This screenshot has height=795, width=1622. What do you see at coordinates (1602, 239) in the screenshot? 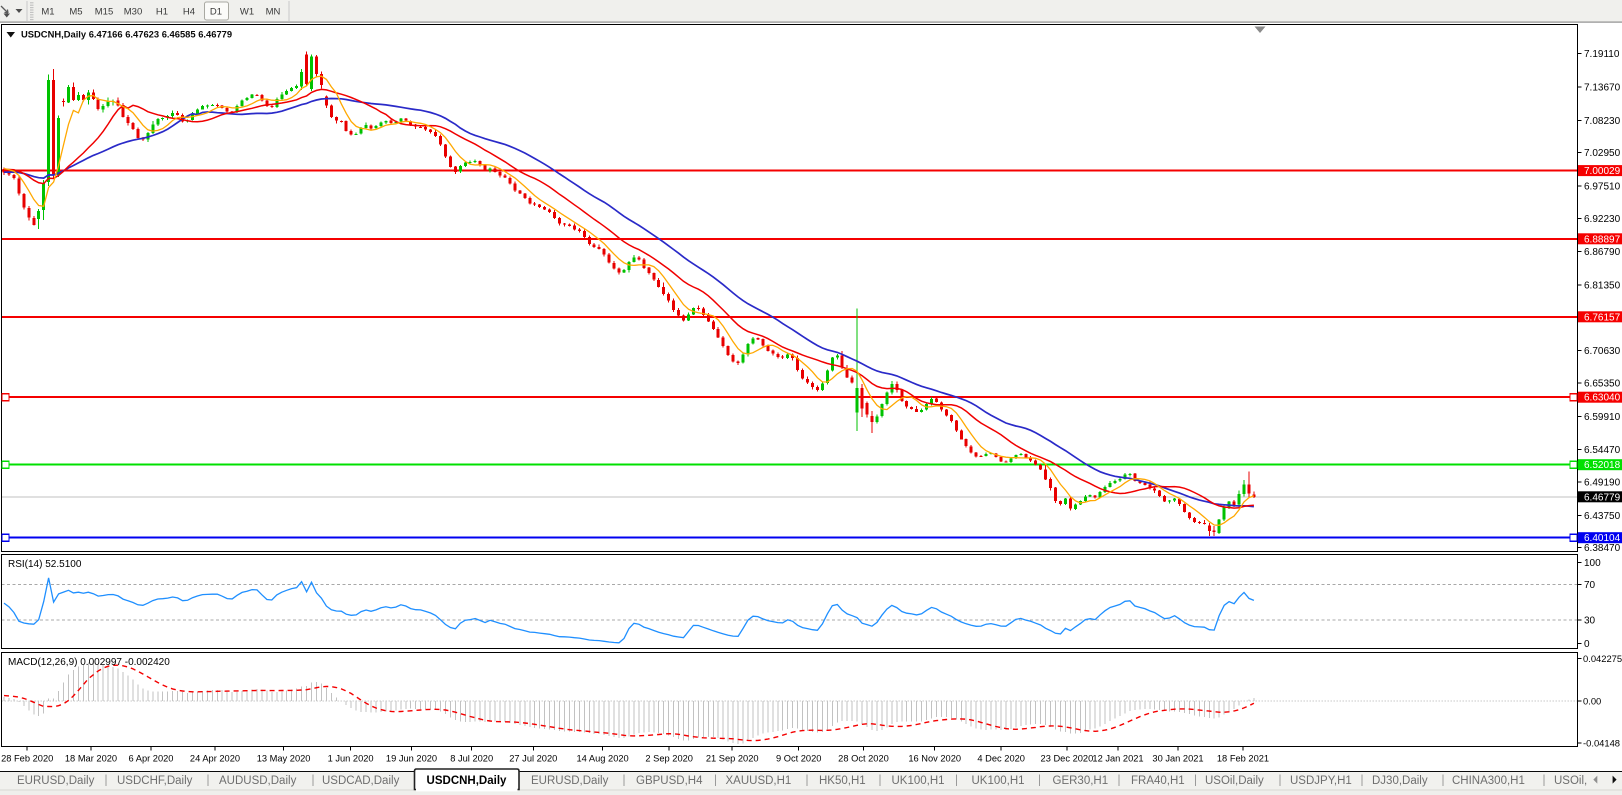
I see `svg-text: 6.88897` at bounding box center [1602, 239].